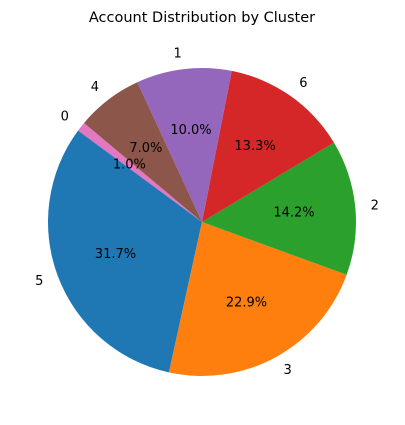  I want to click on slice-label-4: 4, so click(95, 87).